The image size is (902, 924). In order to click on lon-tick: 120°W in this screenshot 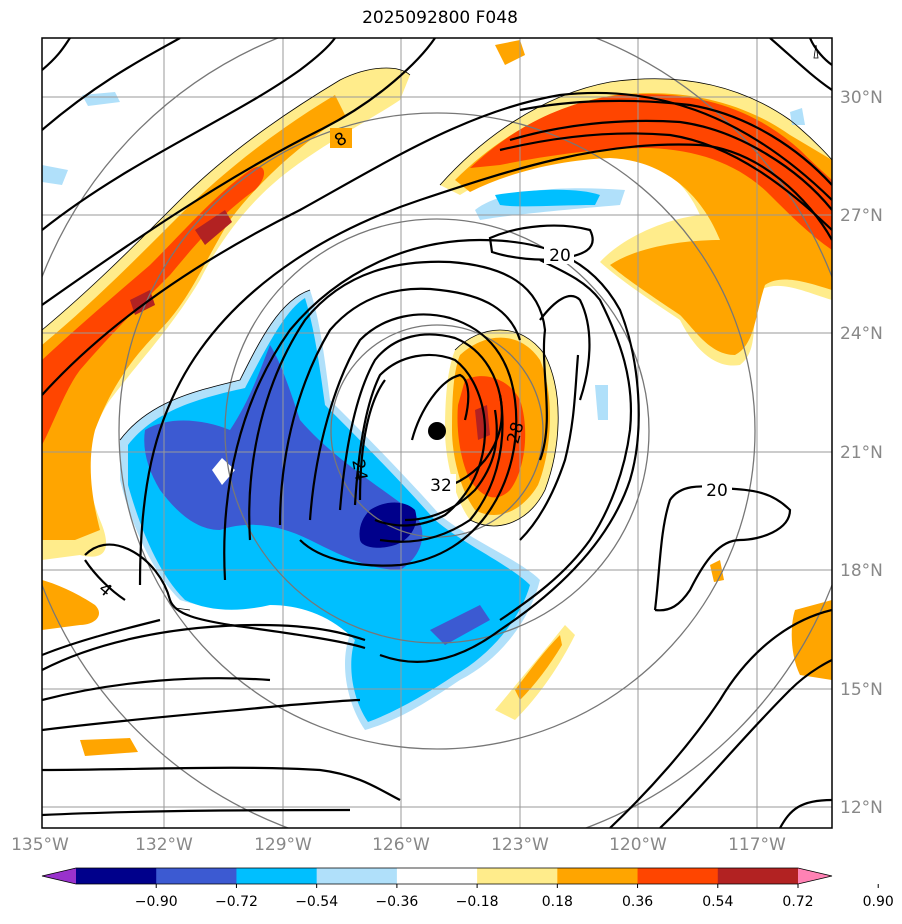, I will do `click(638, 845)`.